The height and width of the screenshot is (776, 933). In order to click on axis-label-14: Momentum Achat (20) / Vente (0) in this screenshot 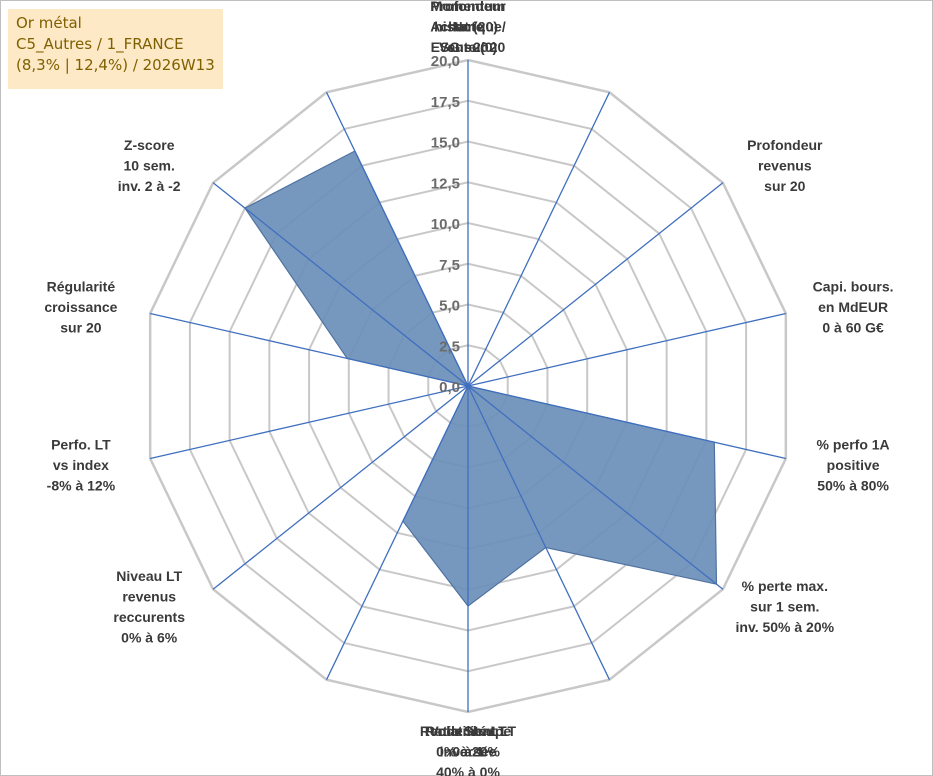, I will do `click(468, 27)`.